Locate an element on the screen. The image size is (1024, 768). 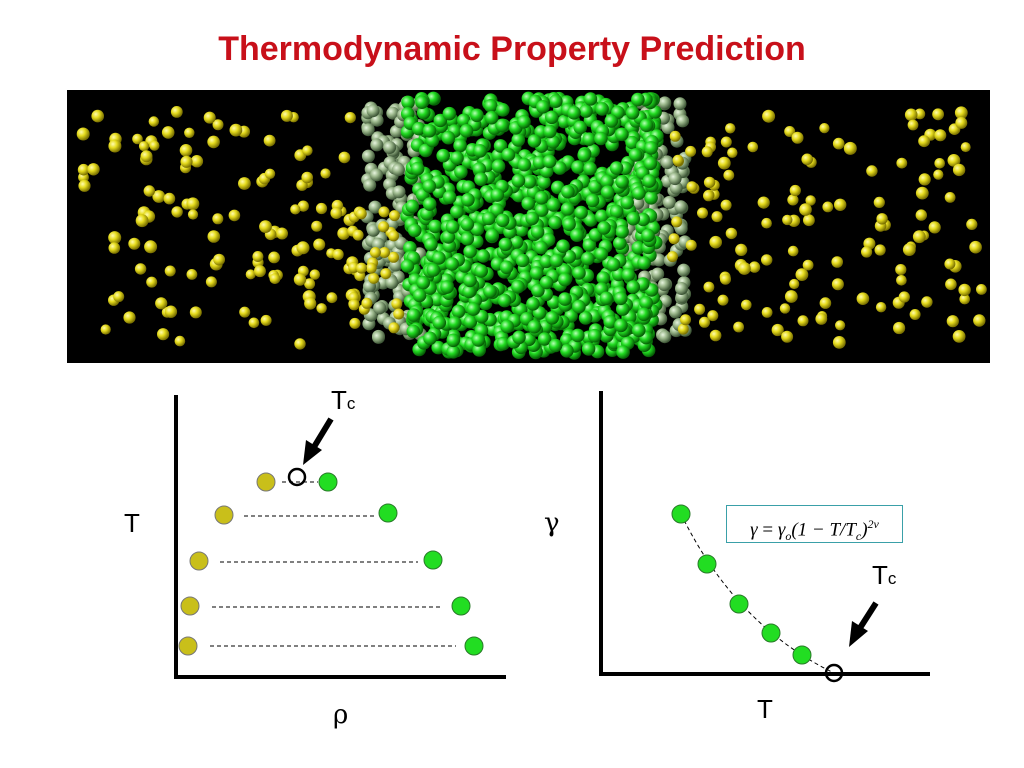
page-title: Thermodynamic Property Prediction is located at coordinates (512, 49).